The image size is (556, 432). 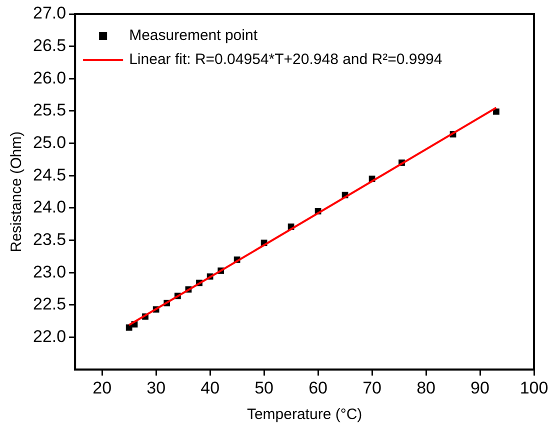 What do you see at coordinates (49, 78) in the screenshot?
I see `y-tick-label: 26.0` at bounding box center [49, 78].